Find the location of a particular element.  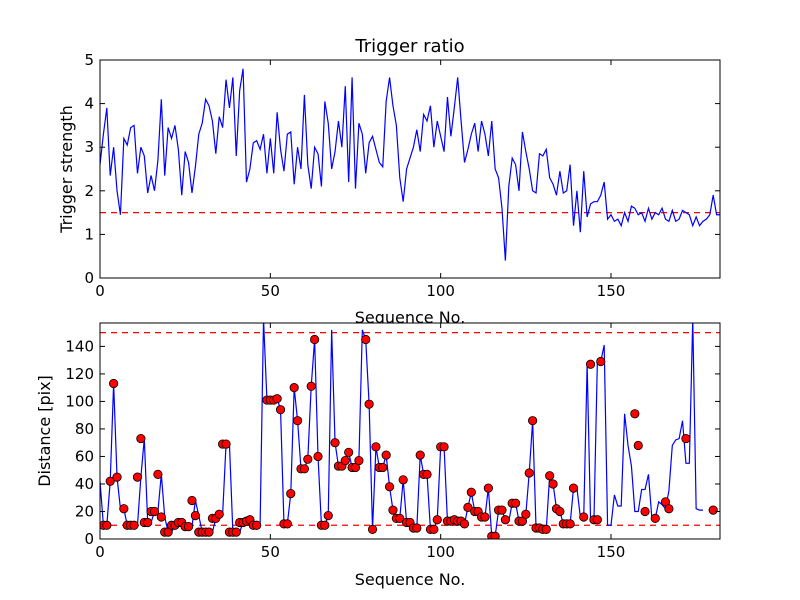

top-y-axis-label: Trigger strength is located at coordinates (66, 169).